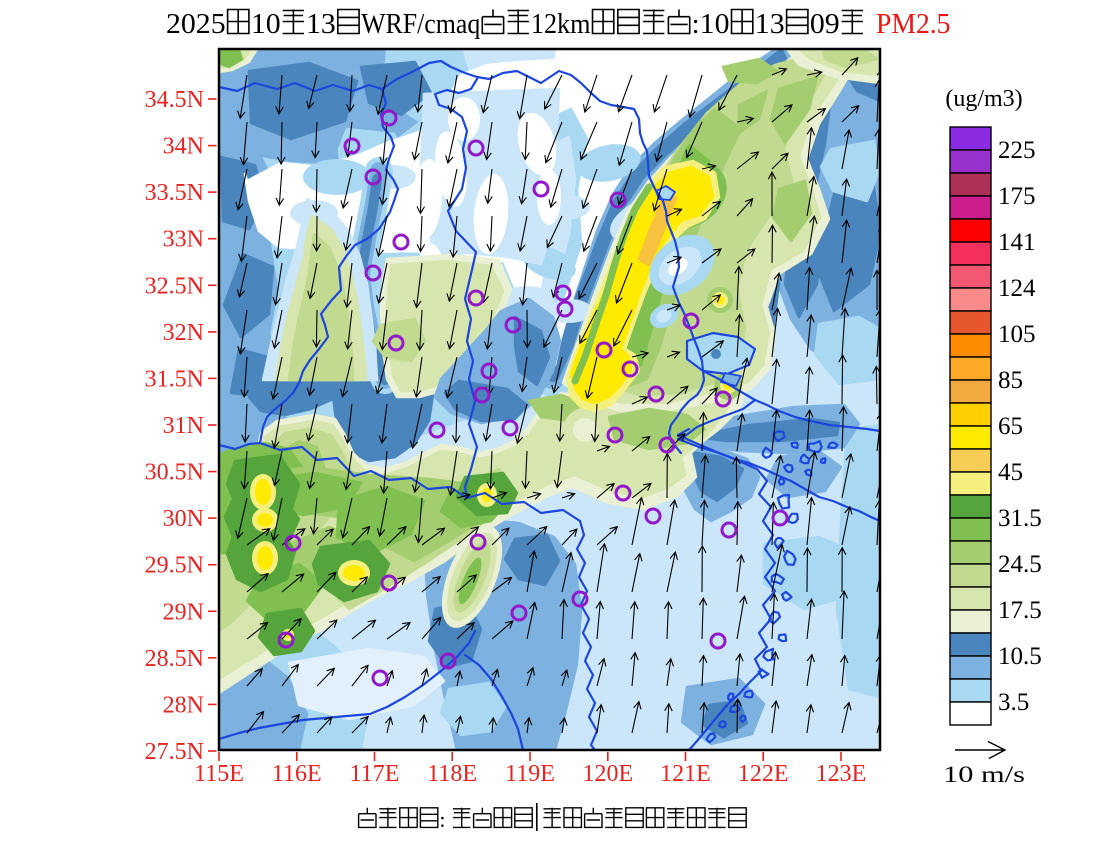 The height and width of the screenshot is (850, 1100). I want to click on svg-text: (ug/m3), so click(983, 99).